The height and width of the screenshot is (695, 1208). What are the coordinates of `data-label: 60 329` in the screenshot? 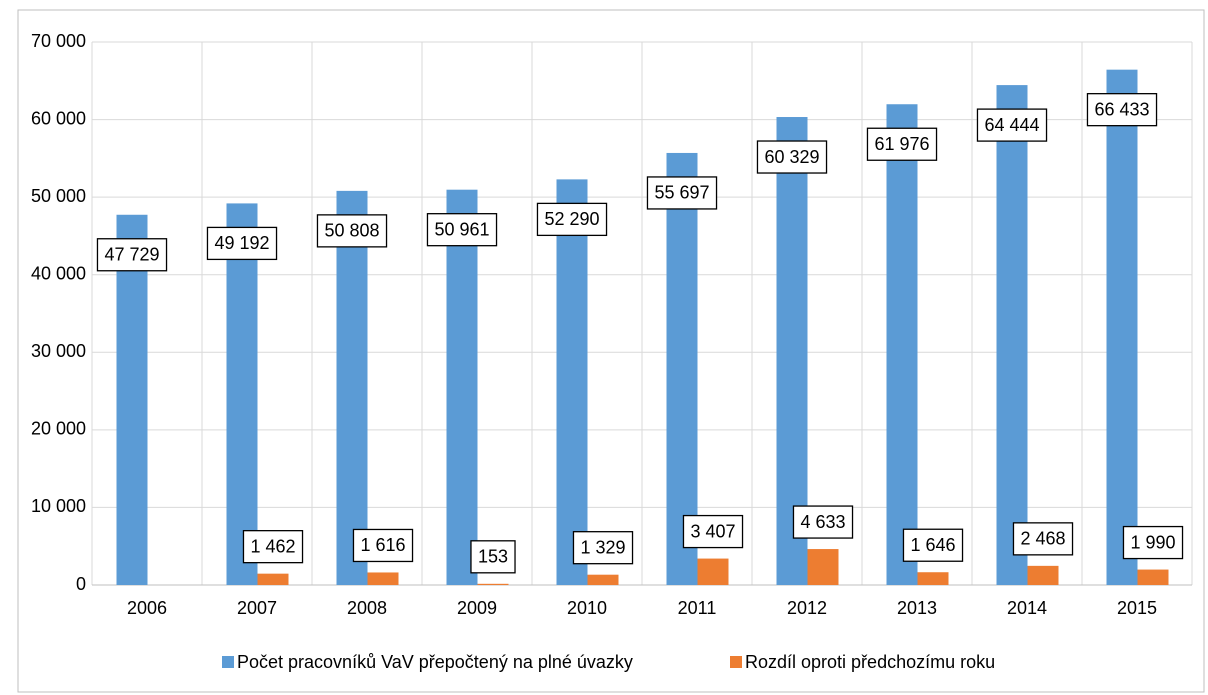 It's located at (791, 157).